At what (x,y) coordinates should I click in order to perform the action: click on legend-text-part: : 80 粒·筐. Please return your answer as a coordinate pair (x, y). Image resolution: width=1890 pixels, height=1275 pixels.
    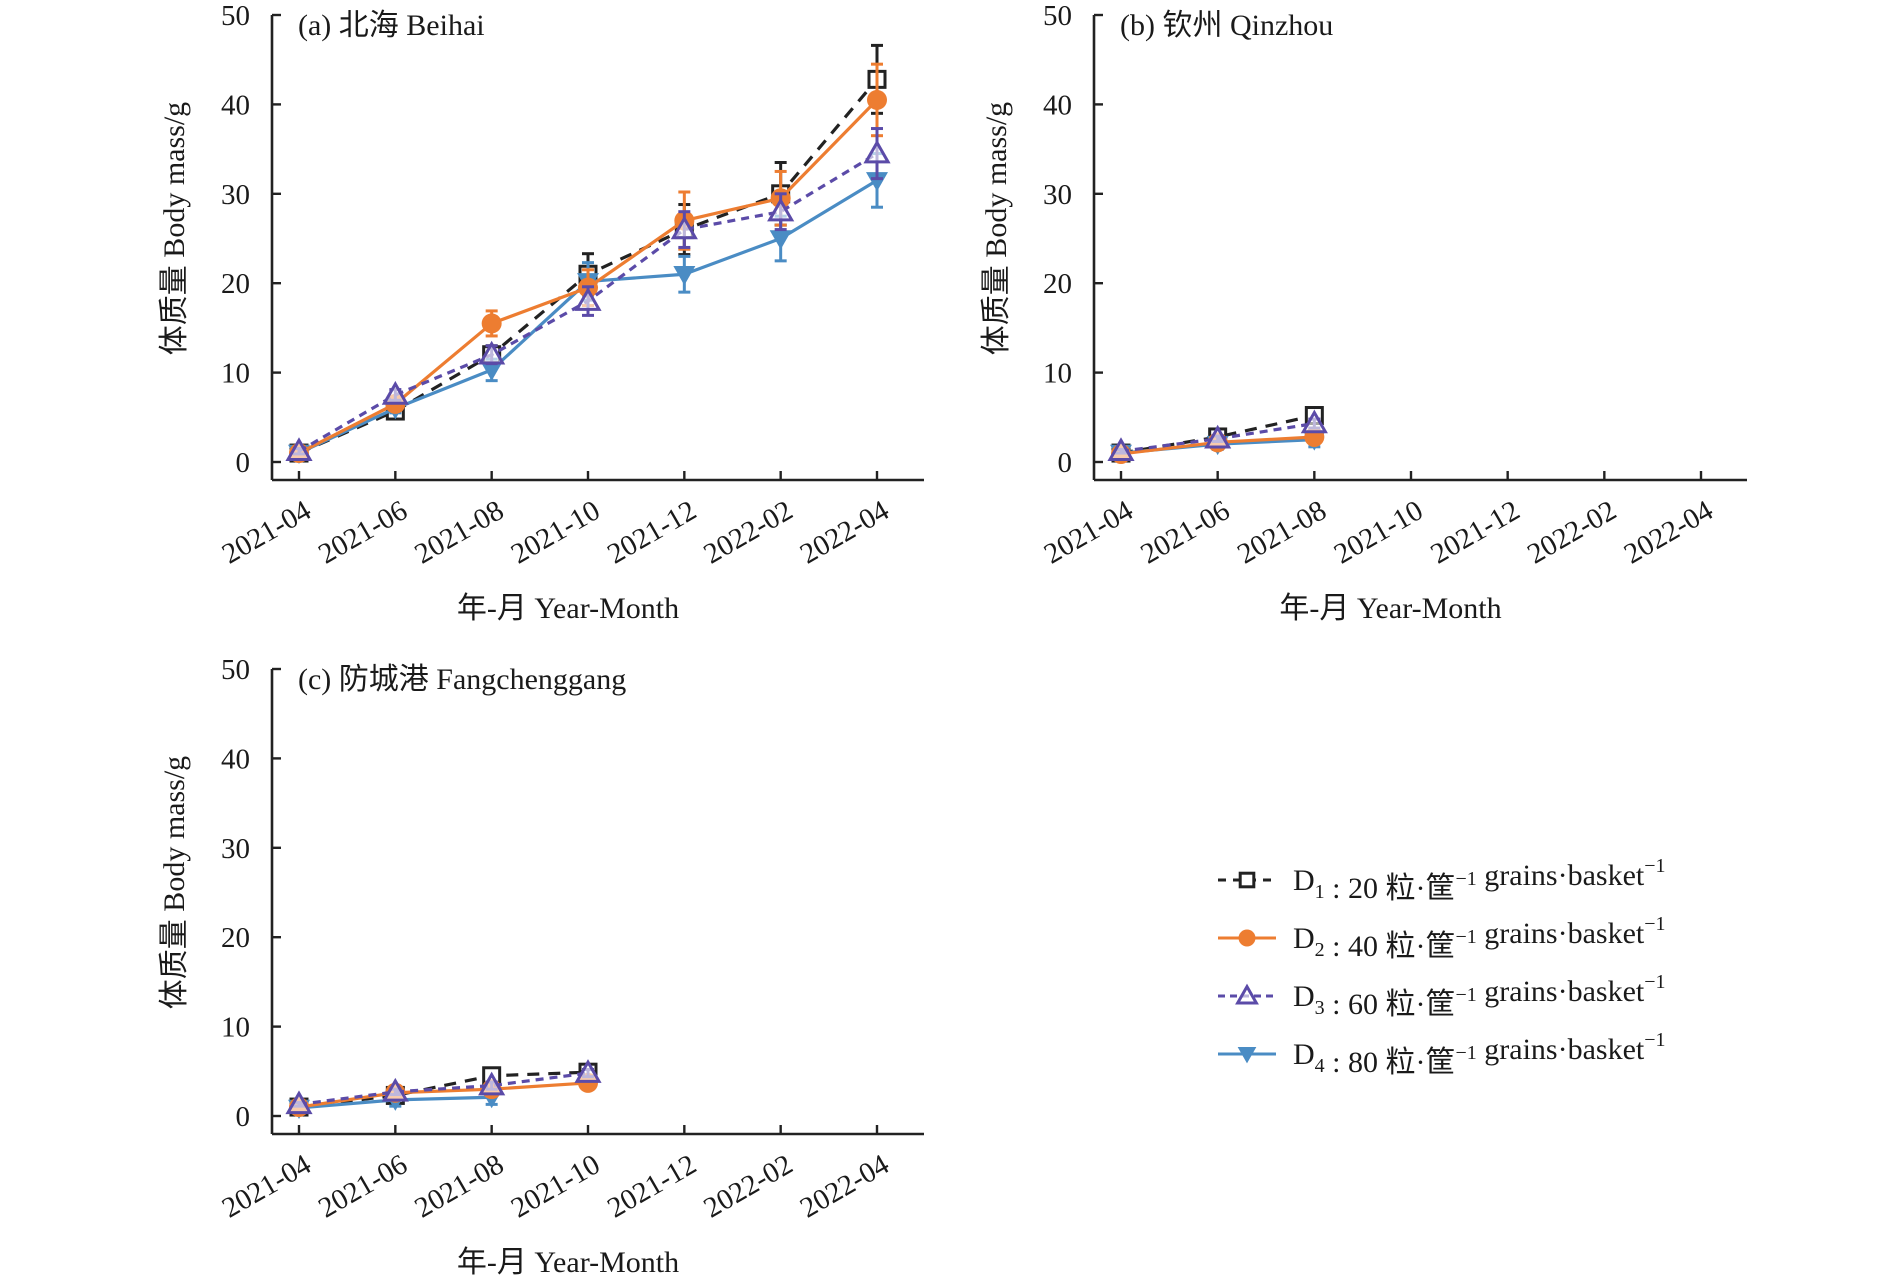
    Looking at the image, I should click on (1390, 1062).